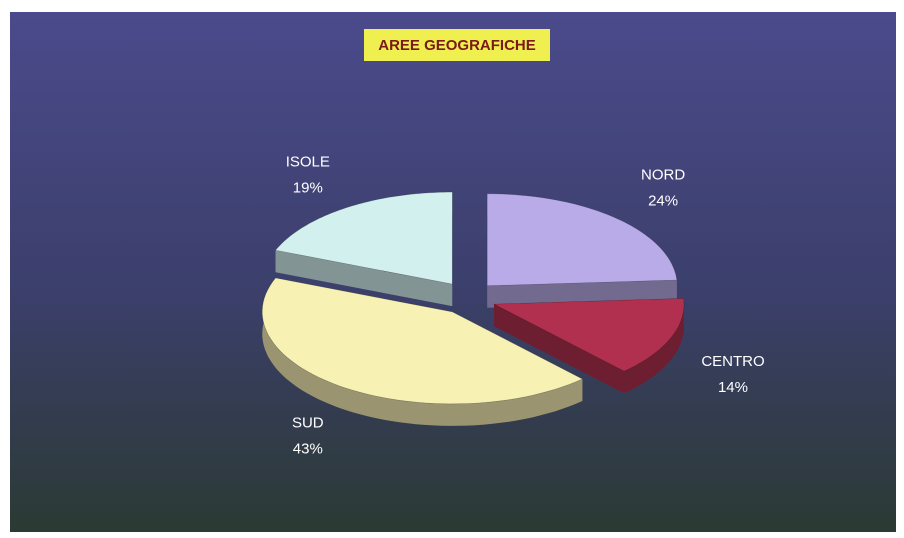 Image resolution: width=904 pixels, height=538 pixels. What do you see at coordinates (308, 422) in the screenshot?
I see `slice-label: SUD` at bounding box center [308, 422].